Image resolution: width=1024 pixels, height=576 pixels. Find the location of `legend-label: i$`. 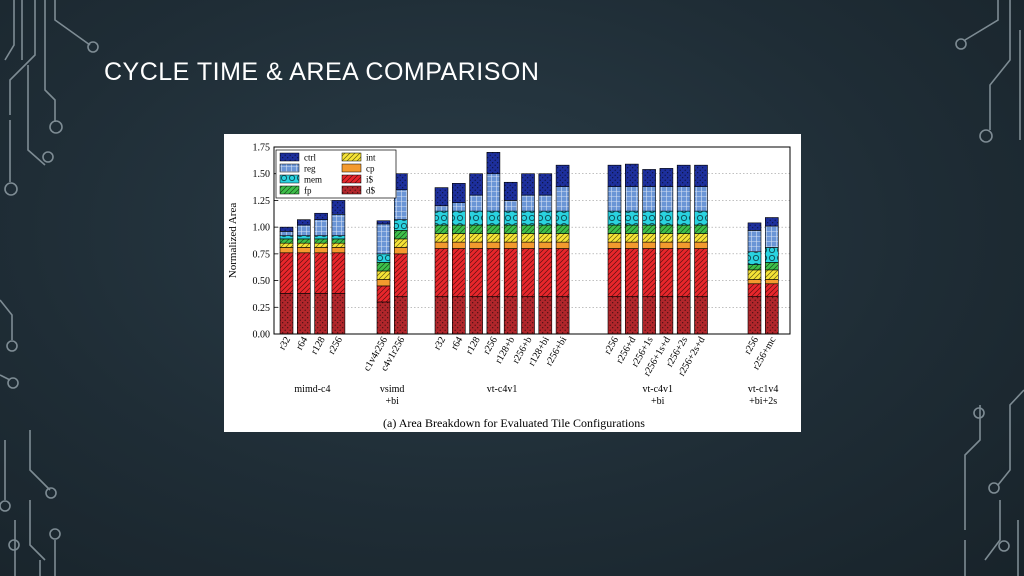

legend-label: i$ is located at coordinates (370, 180).